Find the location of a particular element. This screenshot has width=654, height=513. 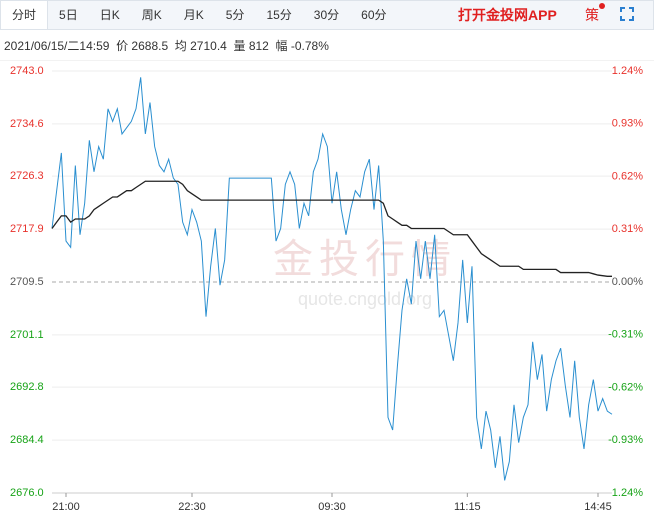

tab: 5日 is located at coordinates (68, 15).